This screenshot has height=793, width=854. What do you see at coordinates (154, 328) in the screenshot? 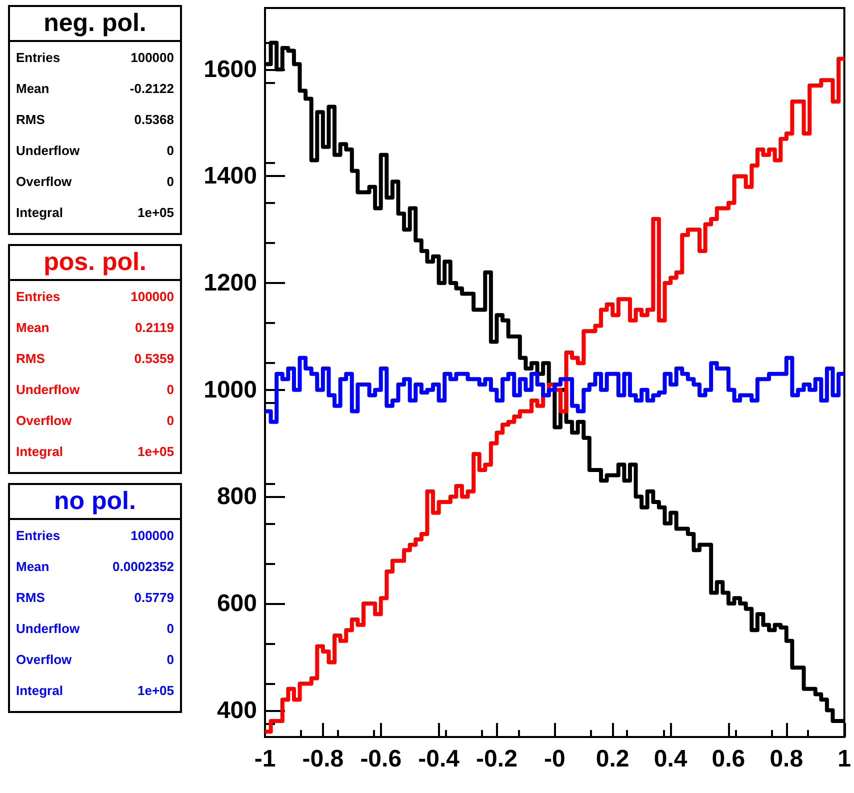
I see `text: 0.2119` at bounding box center [154, 328].